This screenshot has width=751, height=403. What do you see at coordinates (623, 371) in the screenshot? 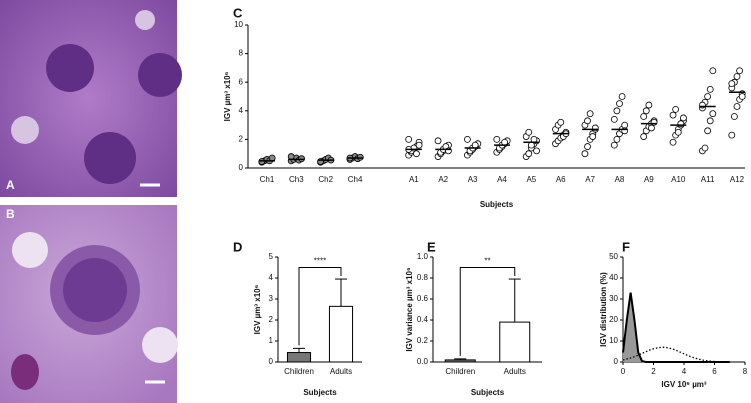
I see `x-tick-label: 0` at bounding box center [623, 371].